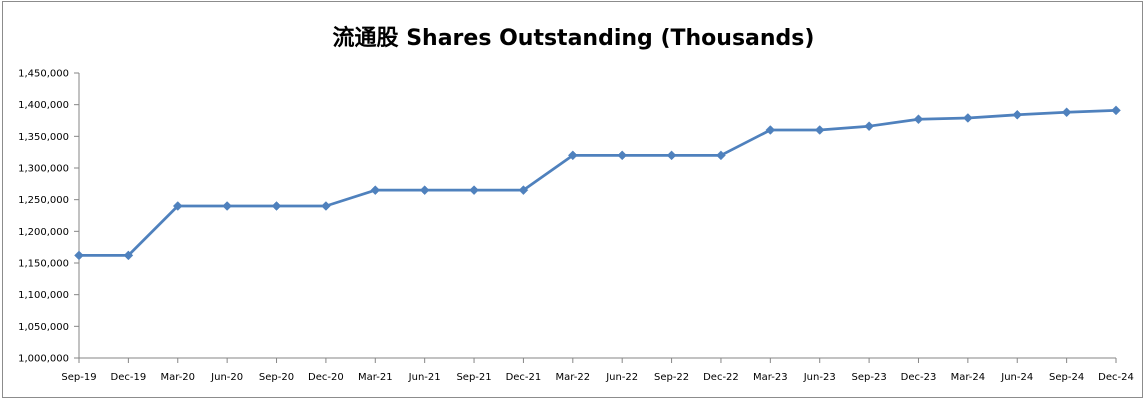 The height and width of the screenshot is (401, 1147). What do you see at coordinates (43, 105) in the screenshot?
I see `y-tick-label: 1,400,000` at bounding box center [43, 105].